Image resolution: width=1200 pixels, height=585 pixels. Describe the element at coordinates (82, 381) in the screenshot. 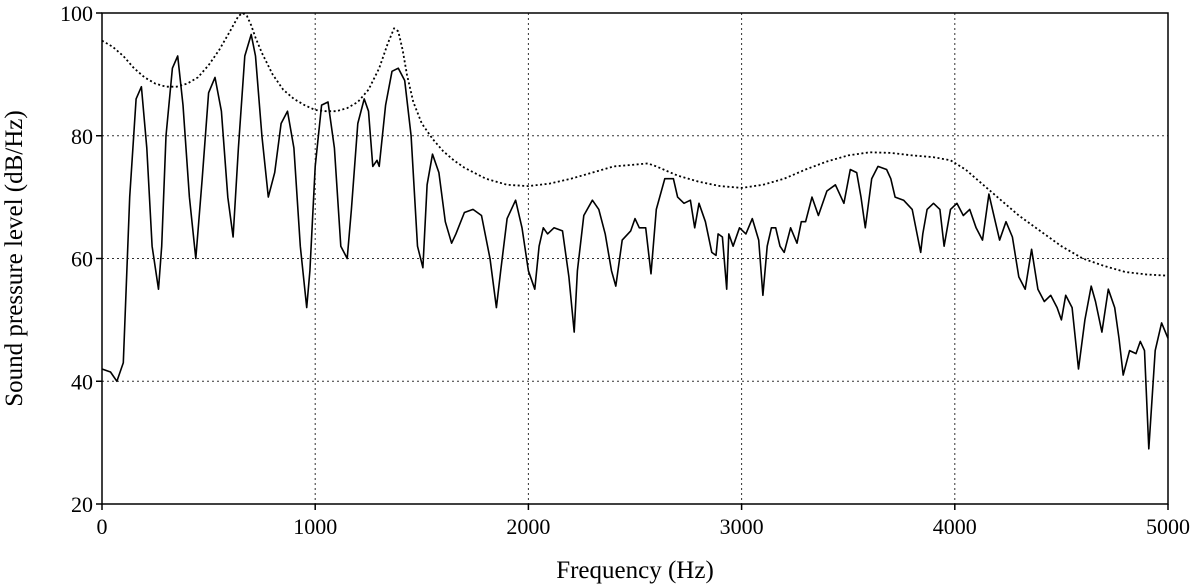

I see `y-tick-label: 40` at that location.